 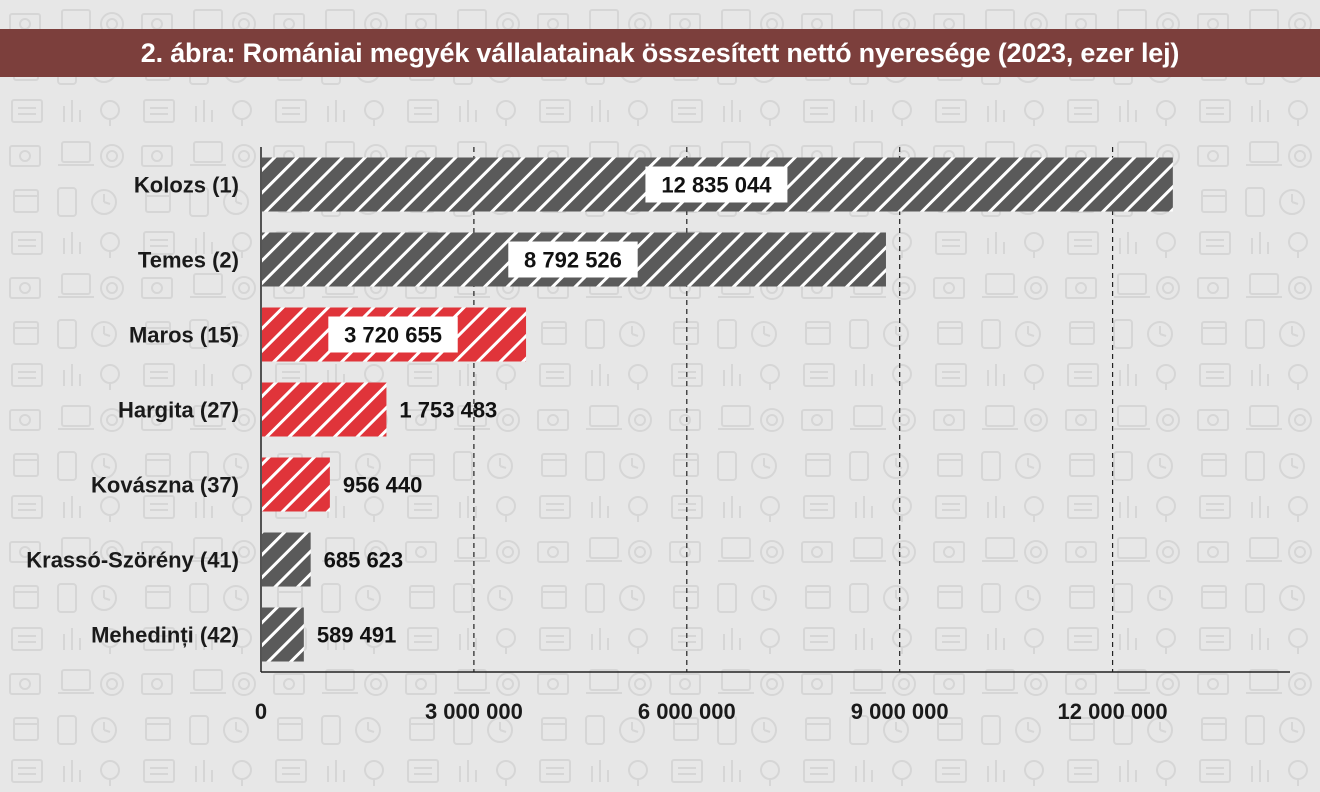 I want to click on x-tick-label-4: 12 000 000, so click(x=1113, y=711).